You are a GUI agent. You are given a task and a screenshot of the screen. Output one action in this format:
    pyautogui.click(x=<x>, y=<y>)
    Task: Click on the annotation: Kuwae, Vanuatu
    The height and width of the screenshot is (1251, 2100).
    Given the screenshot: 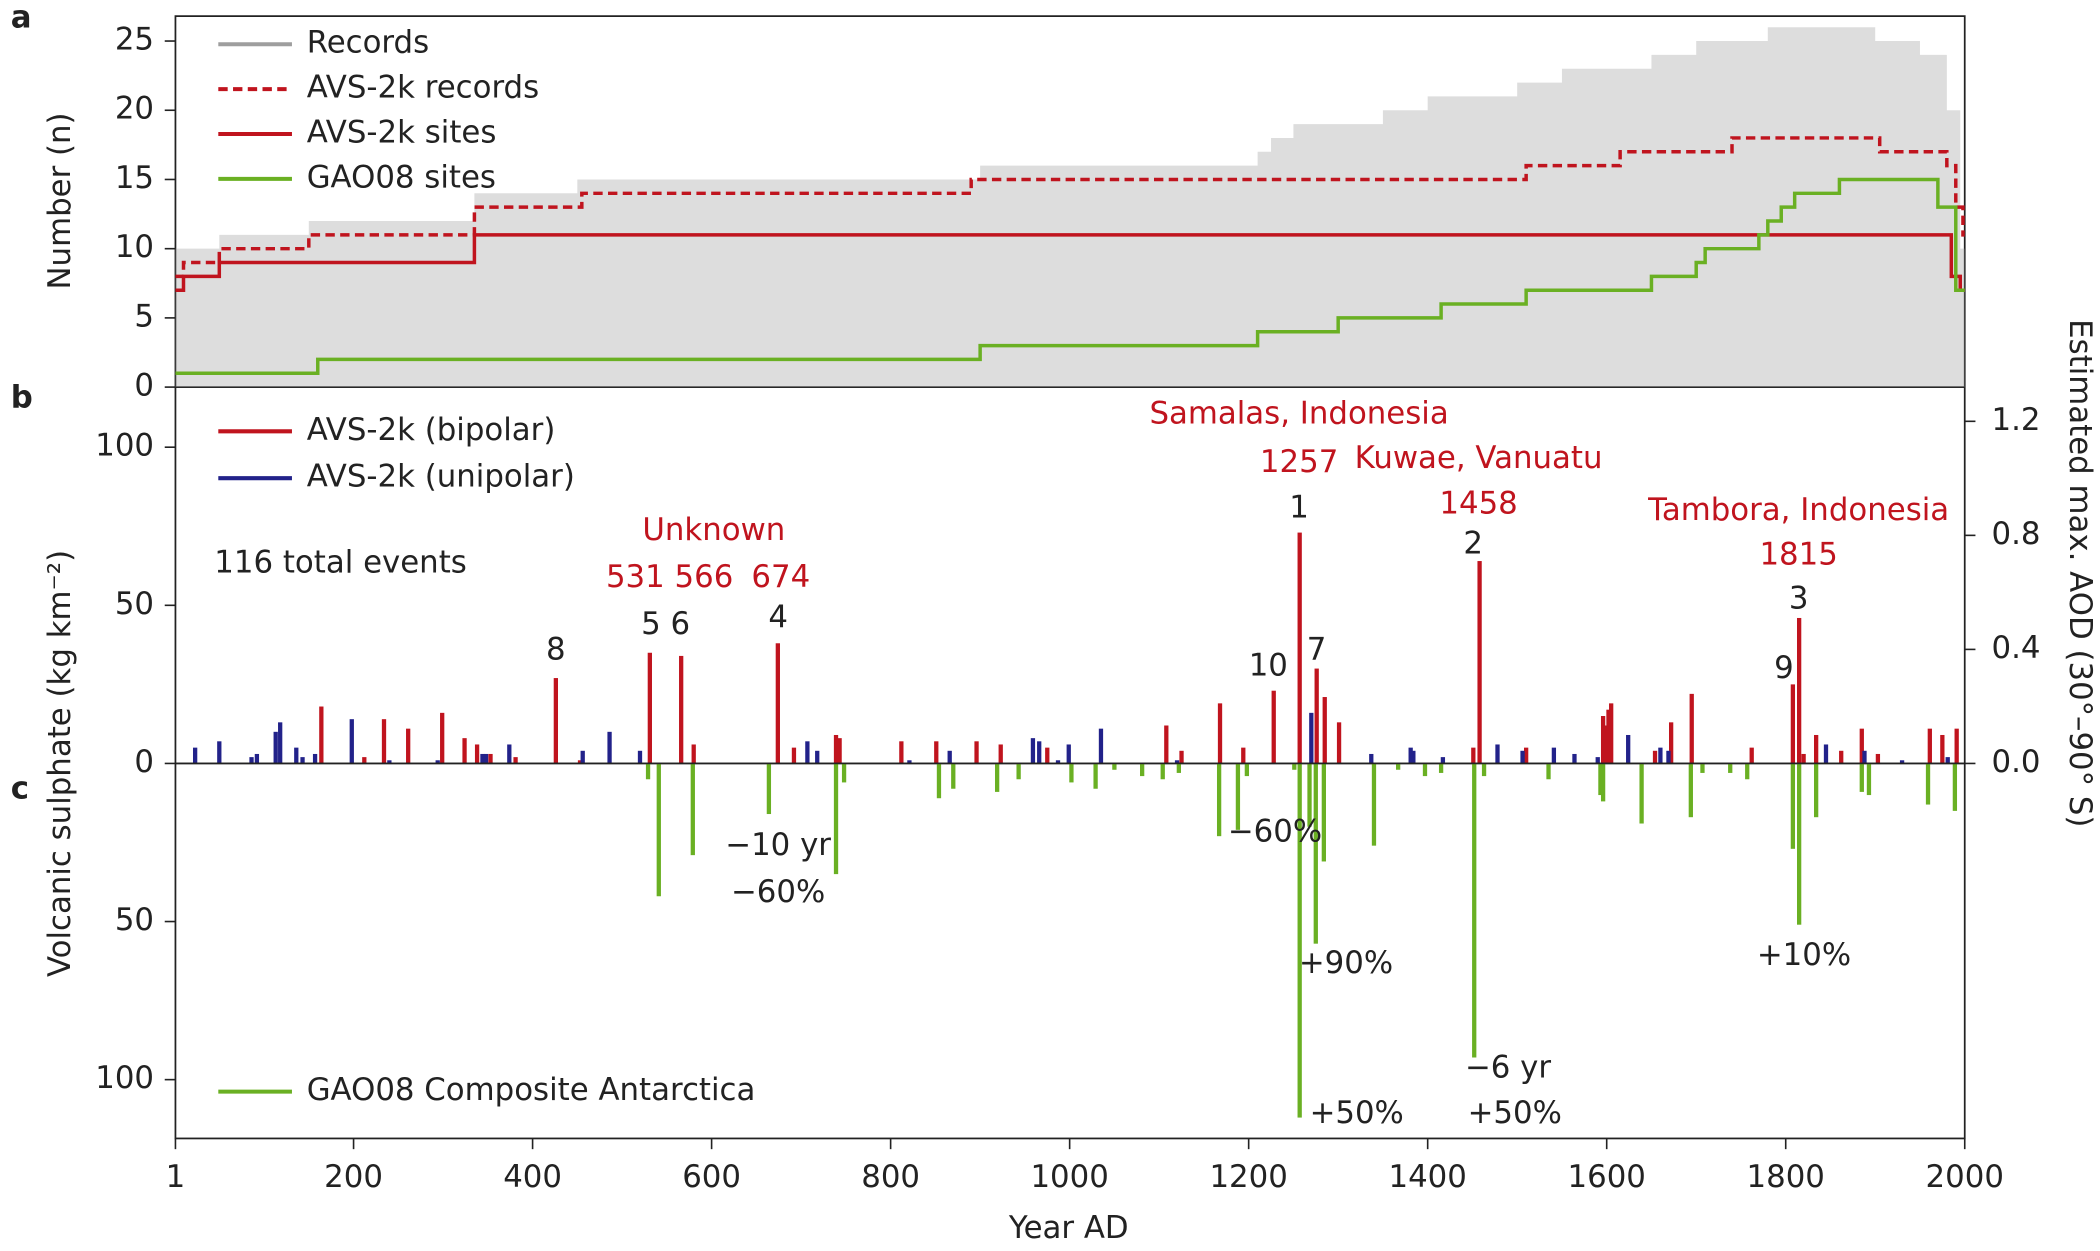 What is the action you would take?
    pyautogui.click(x=1479, y=458)
    